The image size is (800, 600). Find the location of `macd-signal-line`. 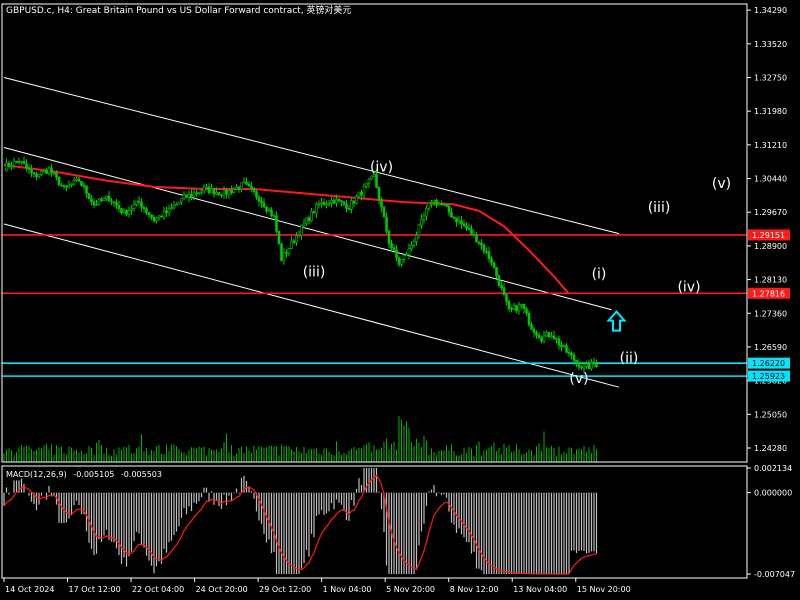

macd-signal-line is located at coordinates (300, 524).